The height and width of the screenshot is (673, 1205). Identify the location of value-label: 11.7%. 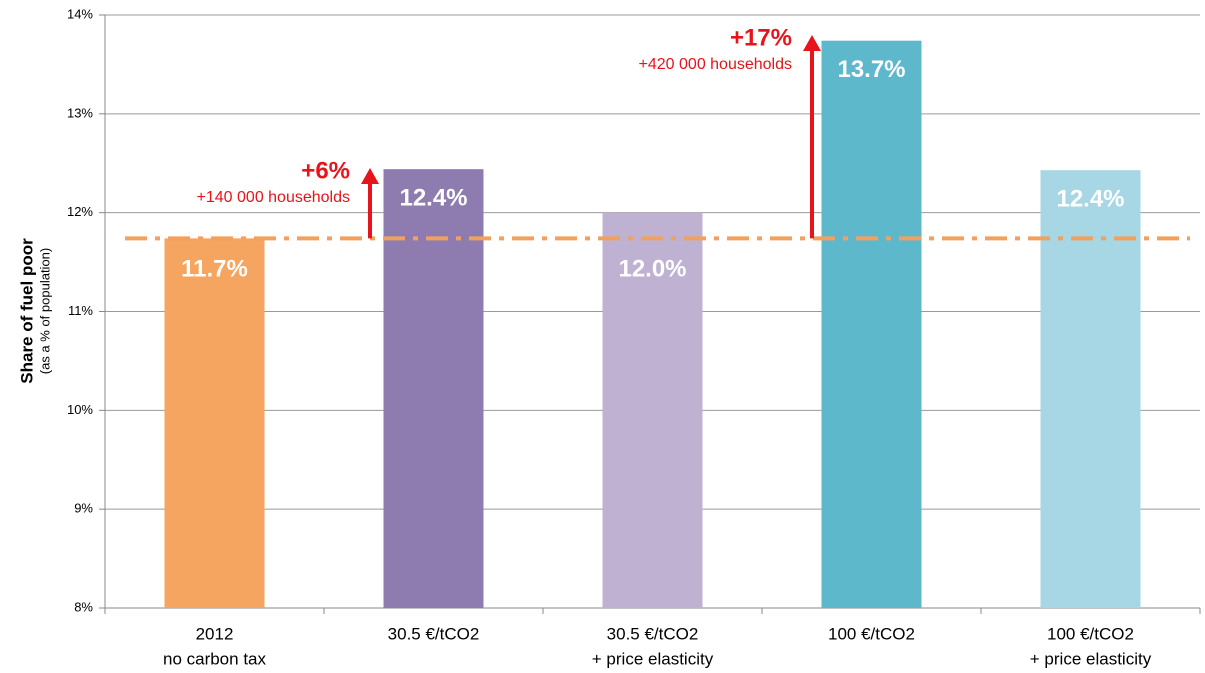
(214, 269).